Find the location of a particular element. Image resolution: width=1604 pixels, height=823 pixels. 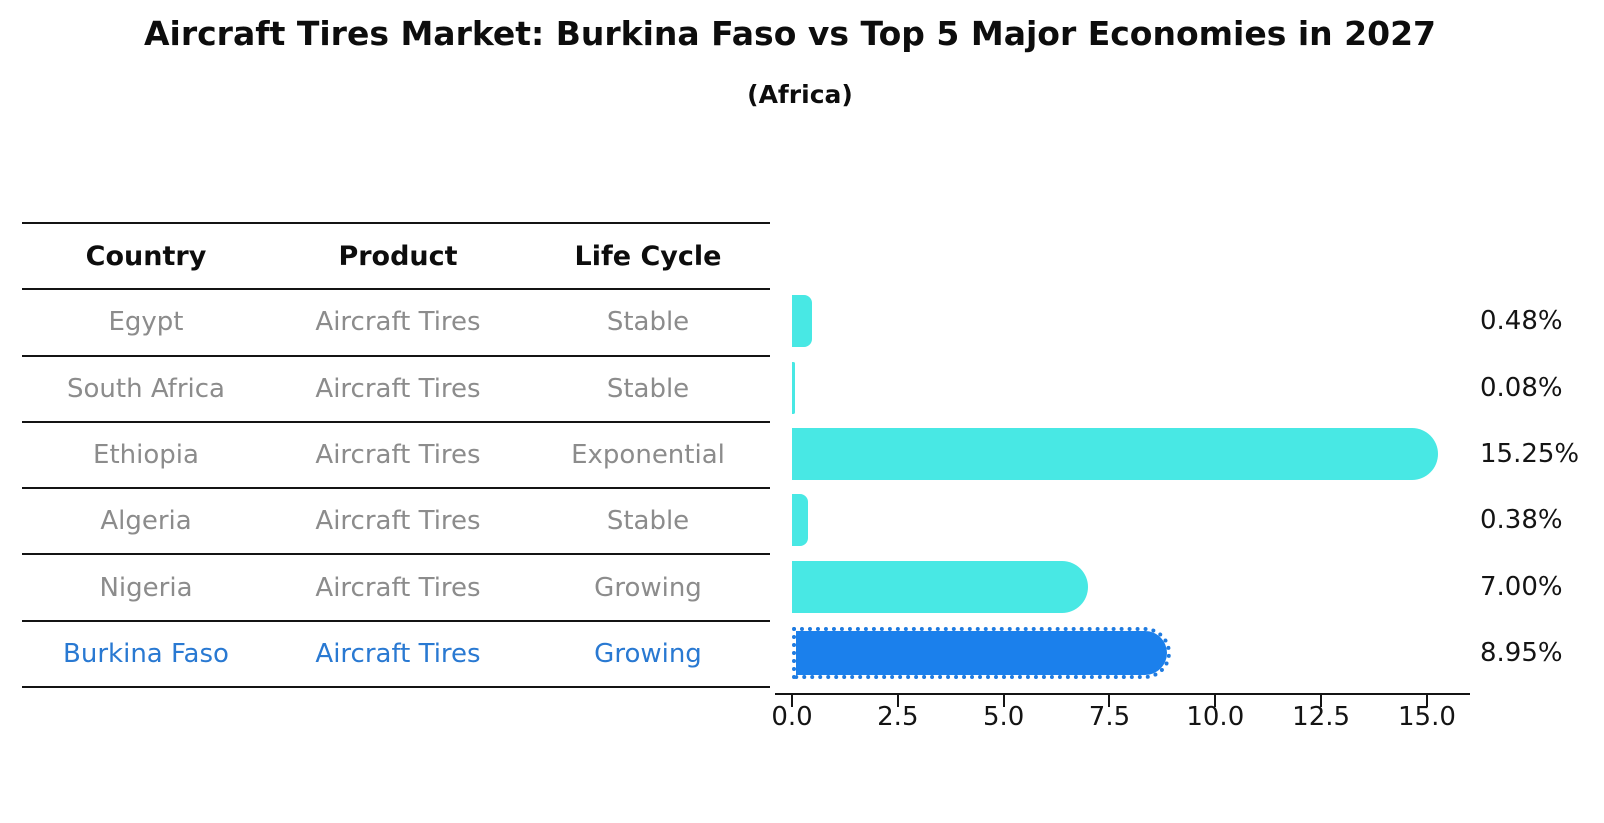

bar-nigeria is located at coordinates (940, 586).